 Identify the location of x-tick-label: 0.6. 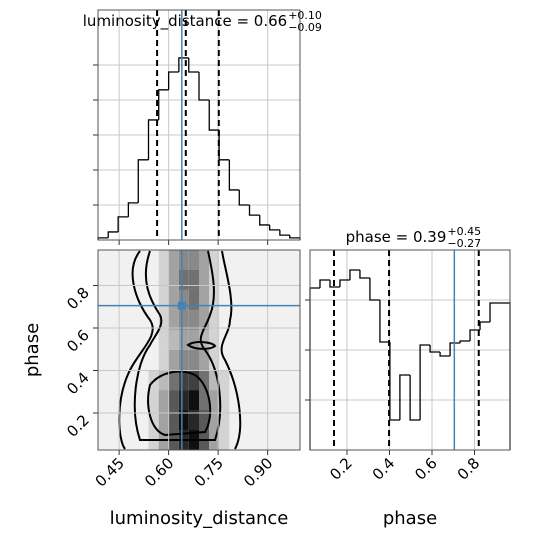
(426, 469).